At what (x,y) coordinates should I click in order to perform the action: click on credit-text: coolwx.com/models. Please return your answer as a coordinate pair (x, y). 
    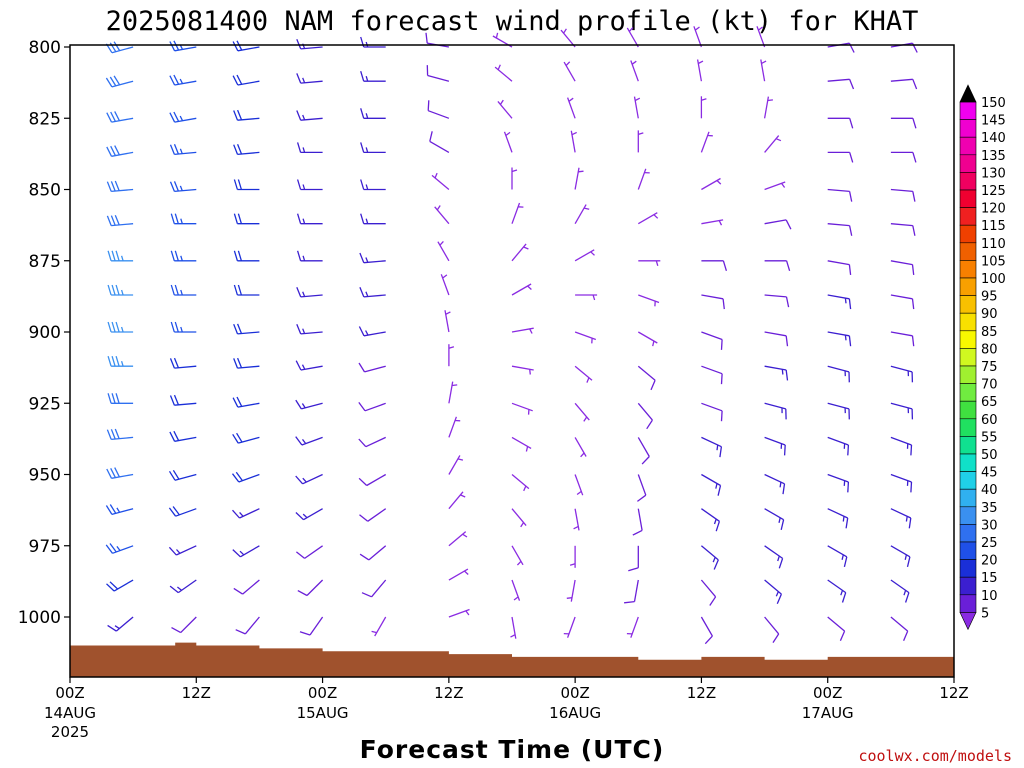
    Looking at the image, I should click on (935, 756).